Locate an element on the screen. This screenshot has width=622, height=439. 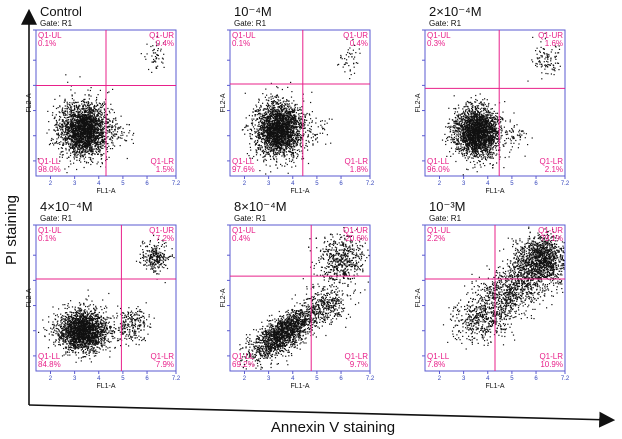
scatter-dots is located at coordinates (101, 104).